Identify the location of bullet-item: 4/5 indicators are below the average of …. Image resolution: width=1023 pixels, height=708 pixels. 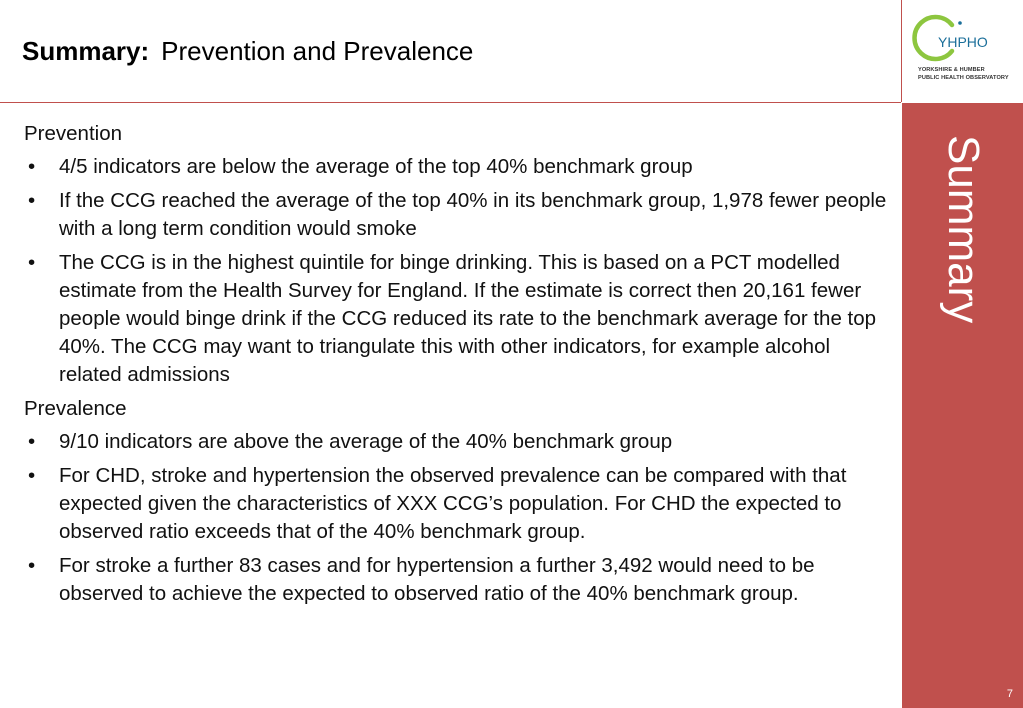
(457, 167).